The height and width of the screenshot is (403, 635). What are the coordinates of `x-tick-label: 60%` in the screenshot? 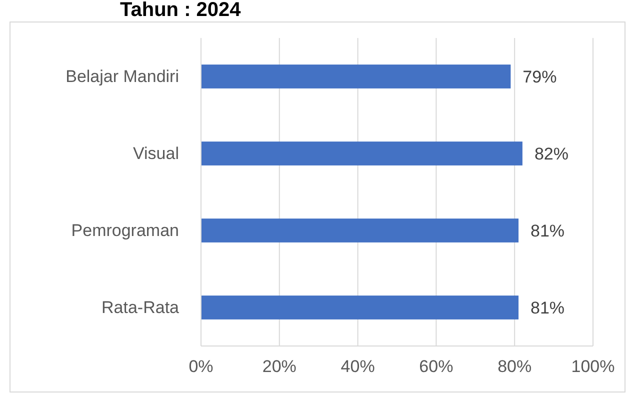 It's located at (436, 366).